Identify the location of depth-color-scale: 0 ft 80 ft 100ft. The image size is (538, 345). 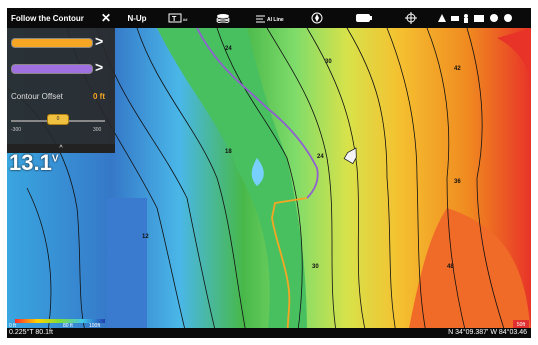
(59, 323).